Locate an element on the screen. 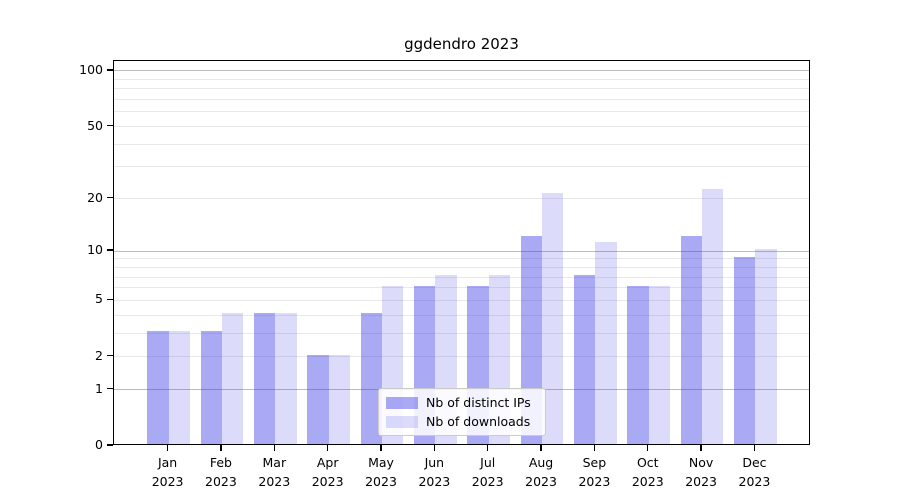  y-tick-label: 2 is located at coordinates (99, 355).